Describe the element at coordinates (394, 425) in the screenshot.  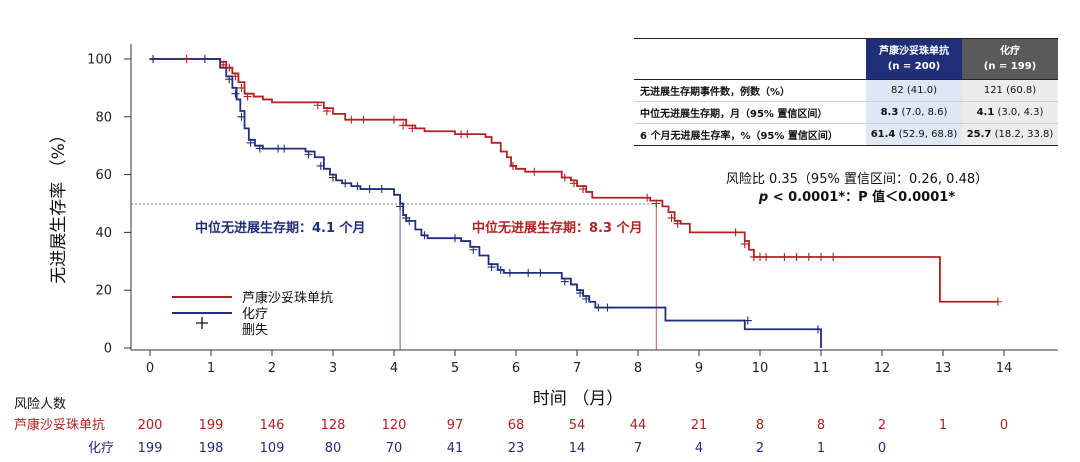
I see `risk-value: 120` at that location.